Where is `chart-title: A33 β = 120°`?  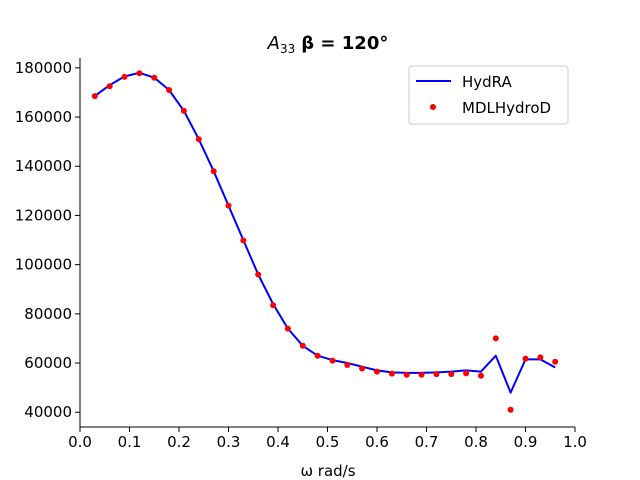 chart-title: A33 β = 120° is located at coordinates (328, 44).